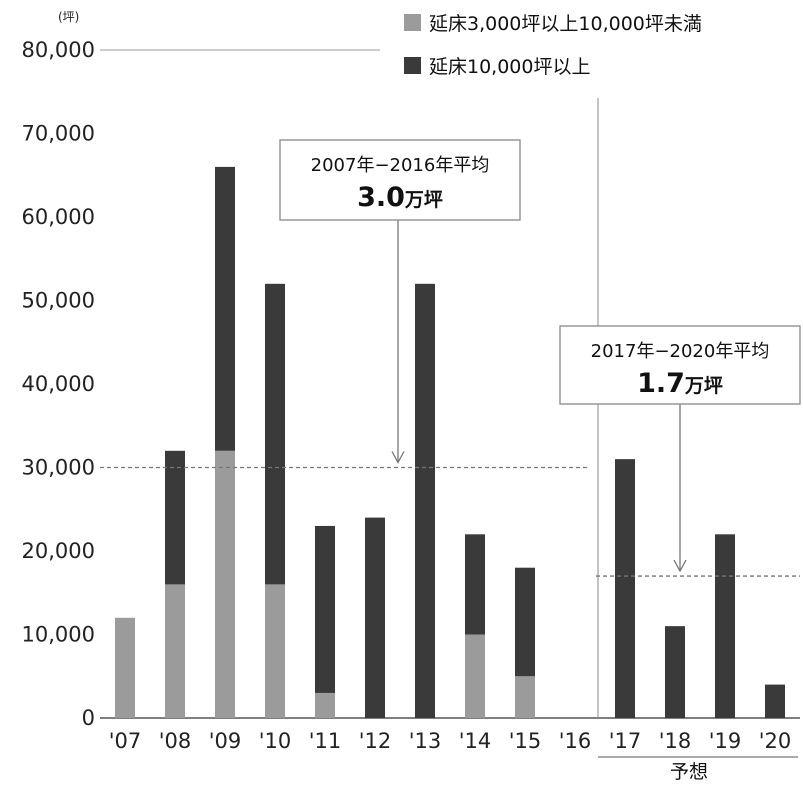 This screenshot has width=803, height=785. Describe the element at coordinates (381, 197) in the screenshot. I see `callout-value-number: 3.0` at that location.